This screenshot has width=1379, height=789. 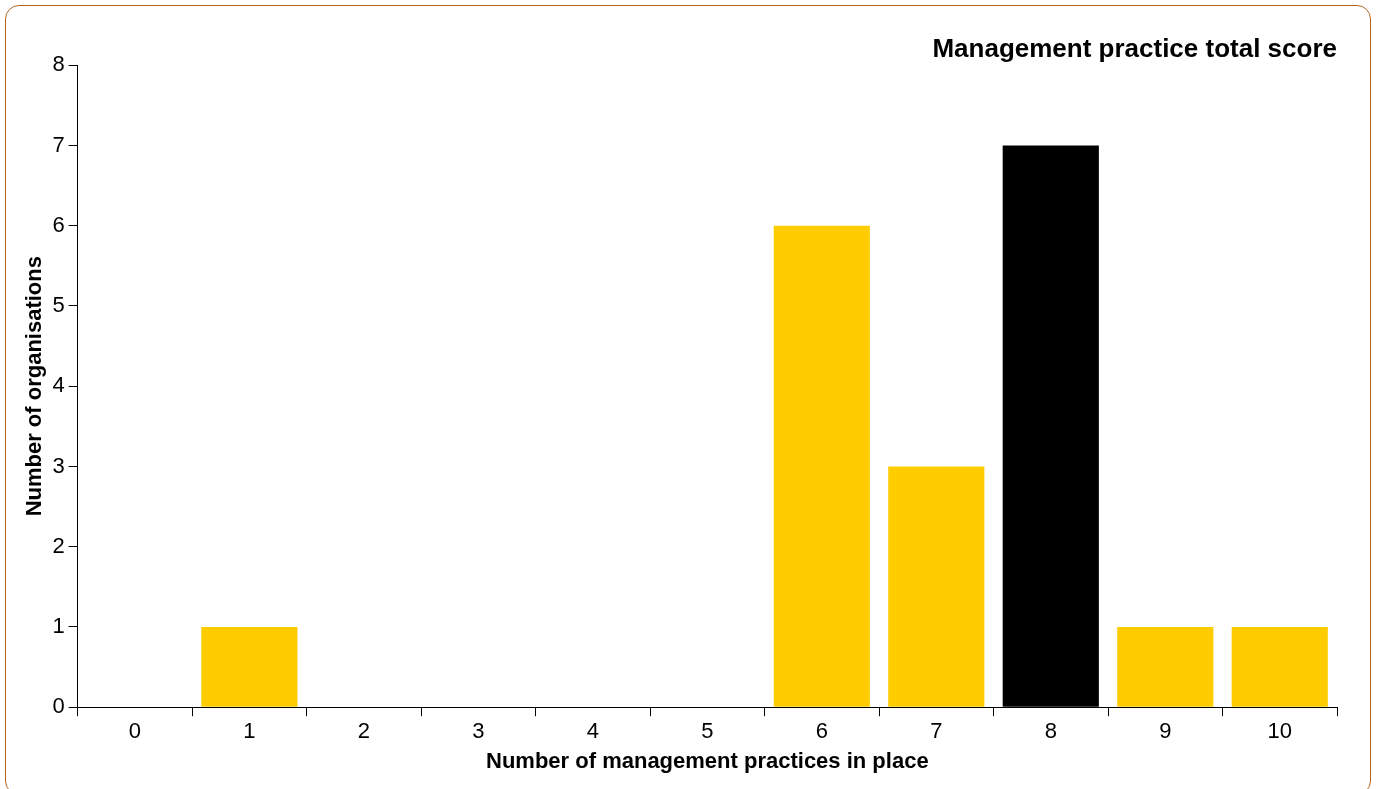 What do you see at coordinates (58, 144) in the screenshot?
I see `y-tick-label: 7` at bounding box center [58, 144].